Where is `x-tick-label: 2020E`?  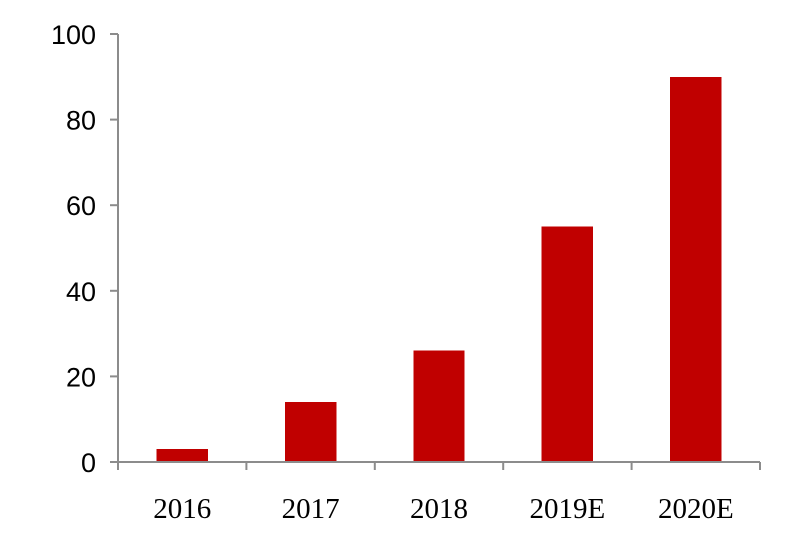
x-tick-label: 2020E is located at coordinates (696, 509).